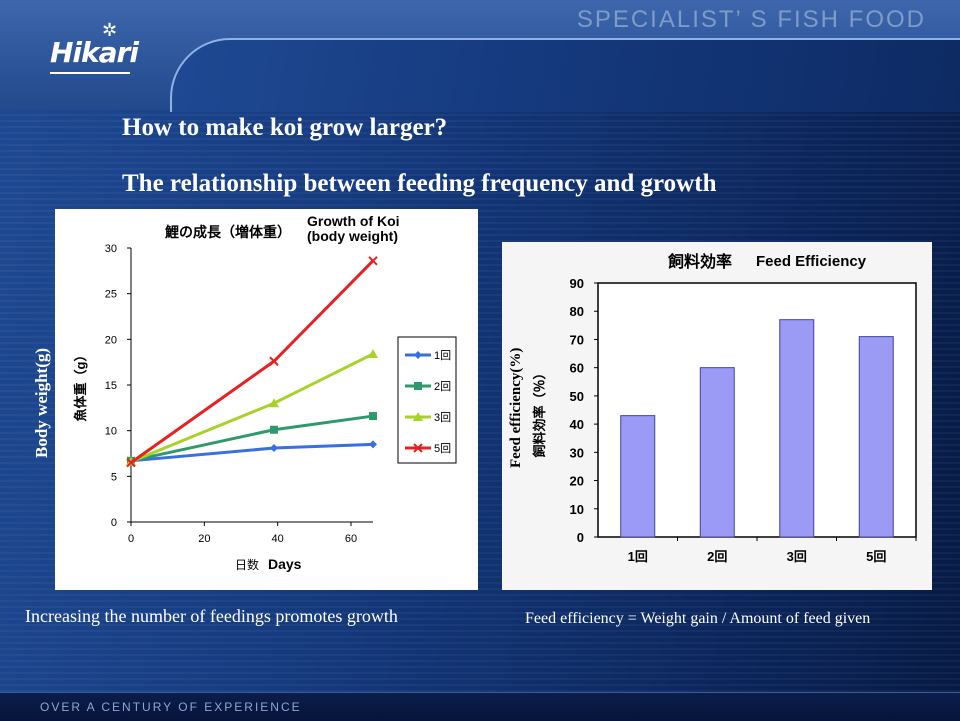  What do you see at coordinates (111, 295) in the screenshot?
I see `y-tick-label: 25` at bounding box center [111, 295].